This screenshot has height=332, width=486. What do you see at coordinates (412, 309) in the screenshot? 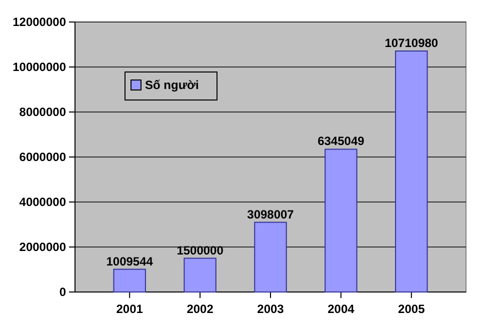
I see `x-tick-label: 2005` at bounding box center [412, 309].